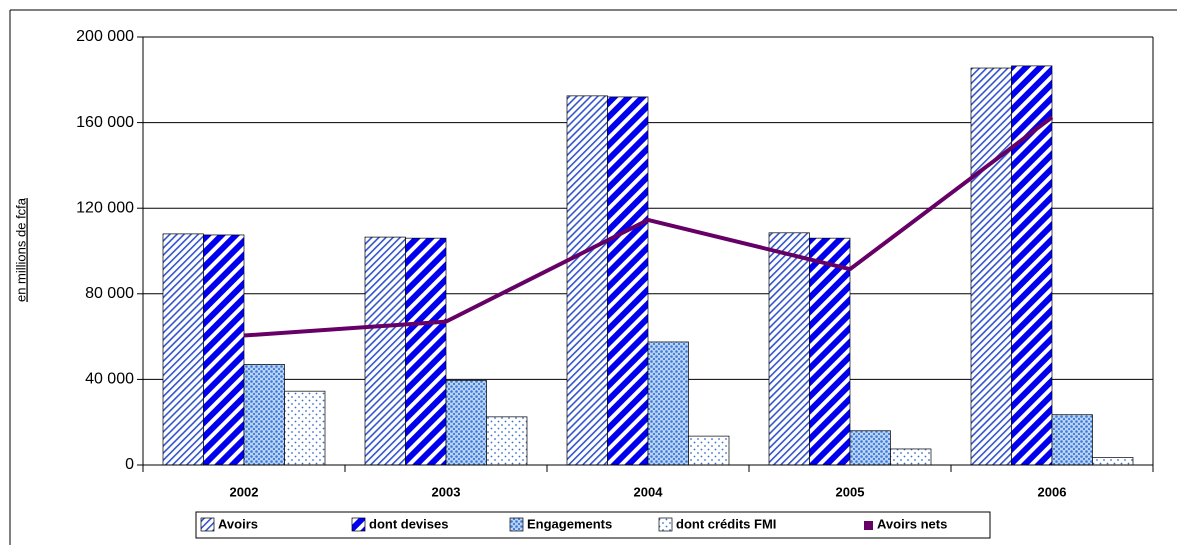 The image size is (1177, 545). I want to click on x-tick-label: 2002, so click(244, 491).